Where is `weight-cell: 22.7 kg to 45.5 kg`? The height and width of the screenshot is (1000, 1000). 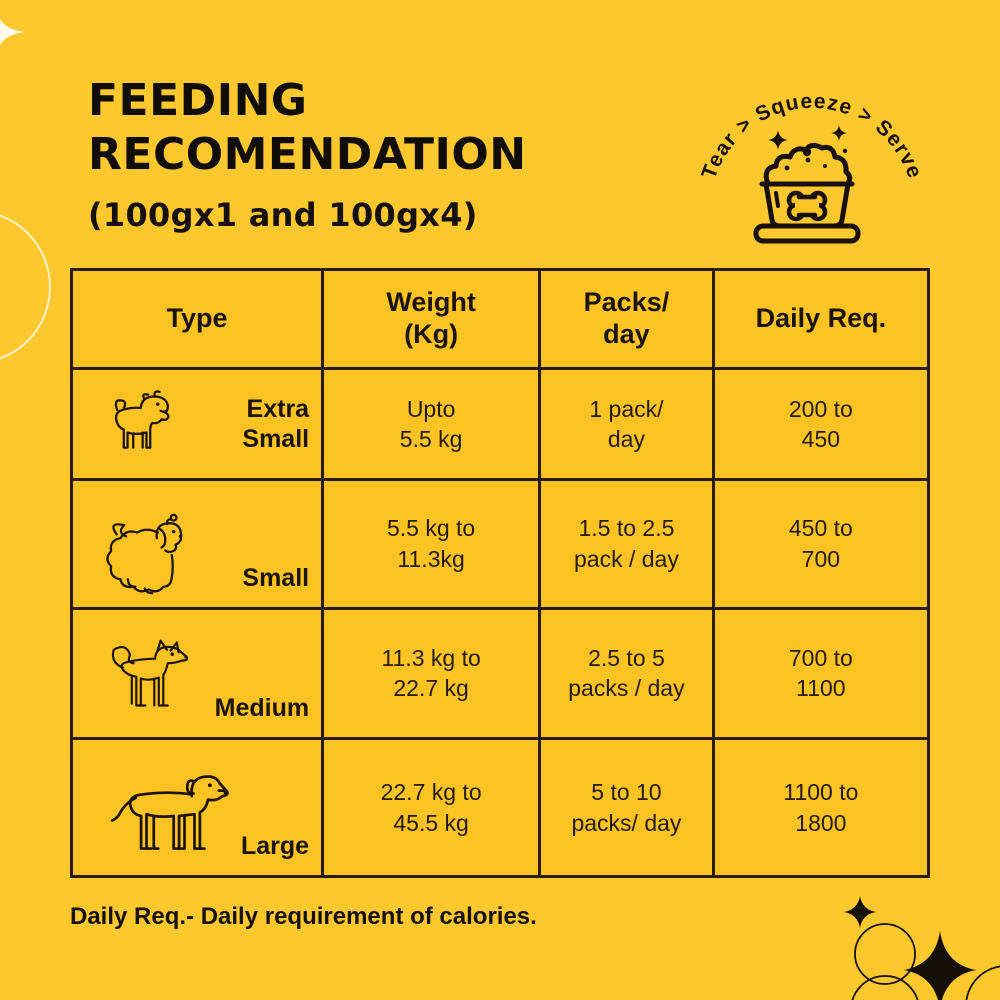 weight-cell: 22.7 kg to 45.5 kg is located at coordinates (433, 807).